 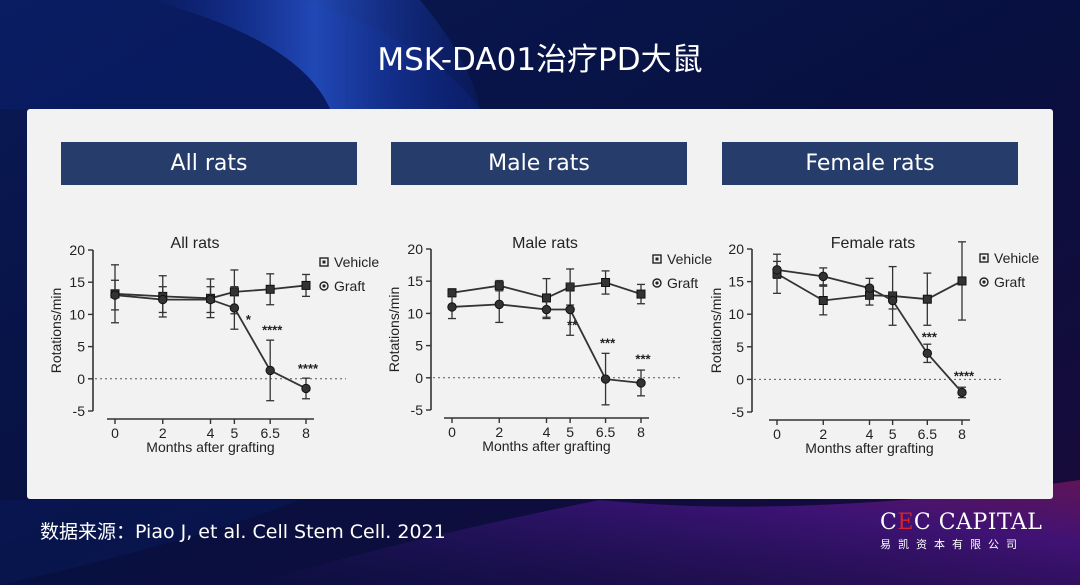 What do you see at coordinates (195, 243) in the screenshot?
I see `chart-title: All rats` at bounding box center [195, 243].